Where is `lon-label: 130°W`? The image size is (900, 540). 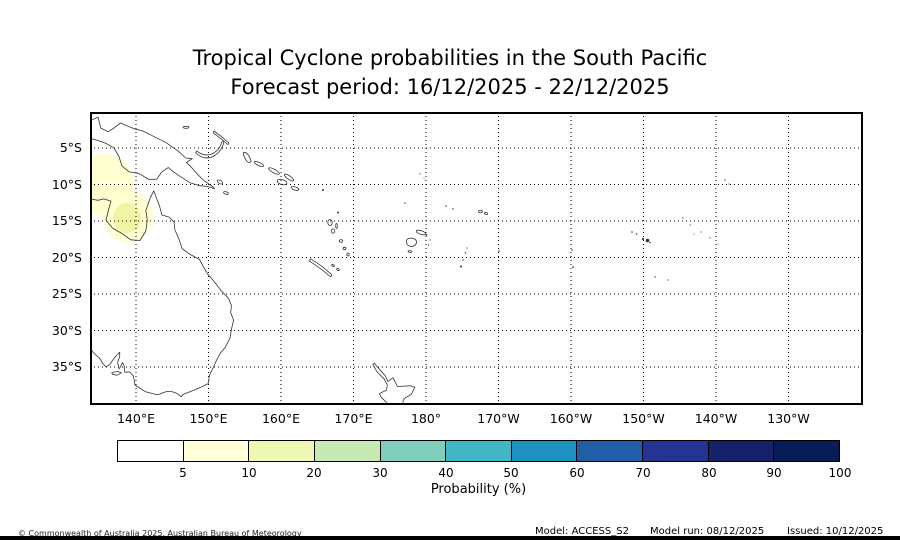
lon-label: 130°W is located at coordinates (788, 418).